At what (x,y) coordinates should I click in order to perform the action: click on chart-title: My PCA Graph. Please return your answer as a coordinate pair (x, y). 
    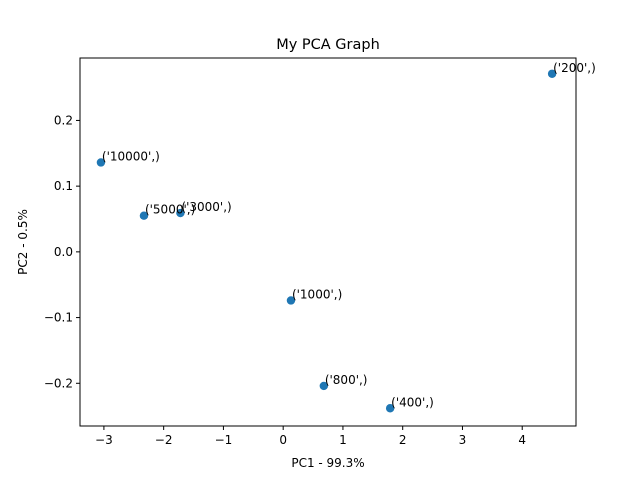
    Looking at the image, I should click on (328, 45).